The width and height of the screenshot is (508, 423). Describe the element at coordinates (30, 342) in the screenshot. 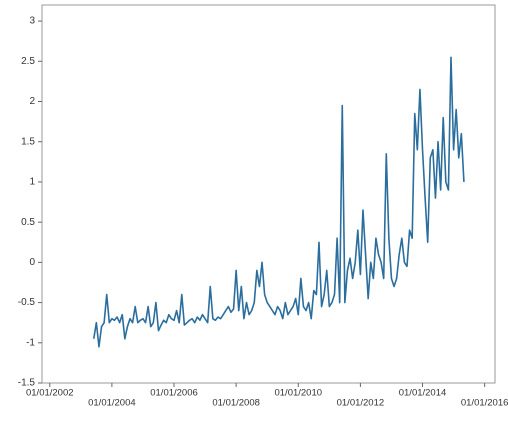

I see `y-tick-label: -1` at that location.